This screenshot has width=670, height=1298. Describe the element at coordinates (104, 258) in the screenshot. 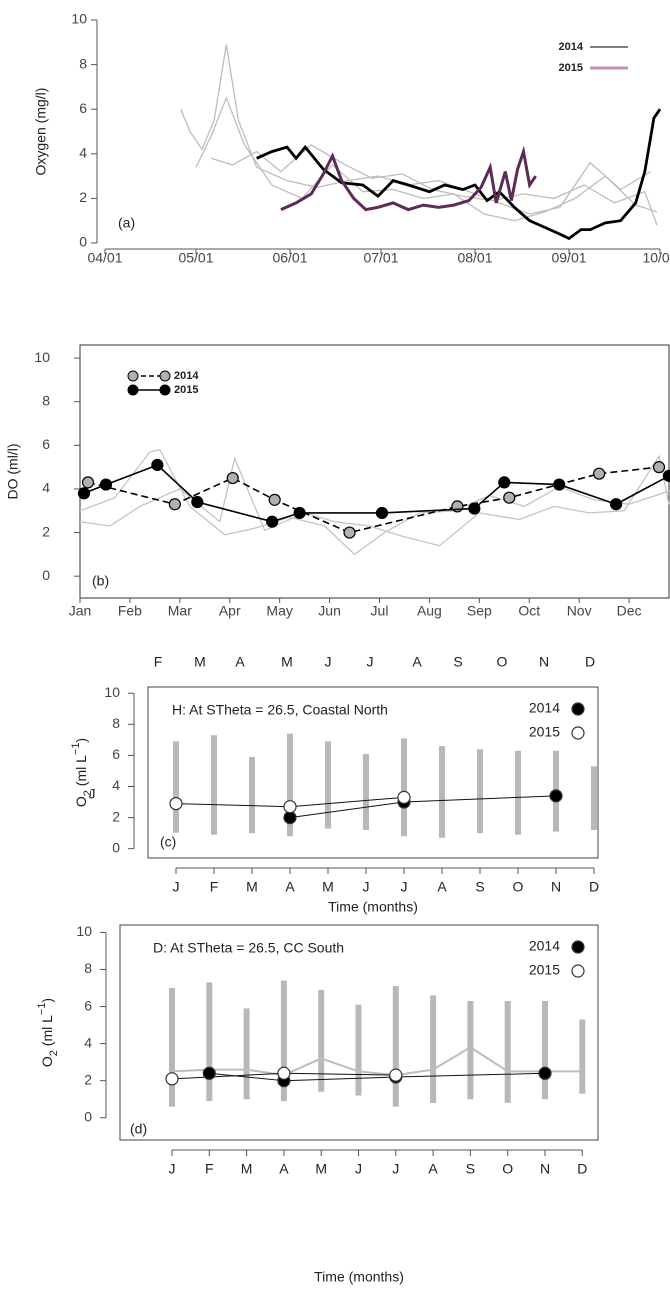

I see `x-tick-label: 04/01` at that location.